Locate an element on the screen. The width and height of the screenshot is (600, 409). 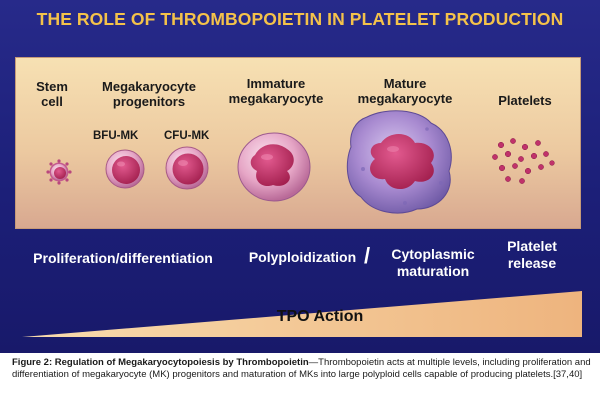
tpo-action-label: TPO Action is located at coordinates (320, 316).